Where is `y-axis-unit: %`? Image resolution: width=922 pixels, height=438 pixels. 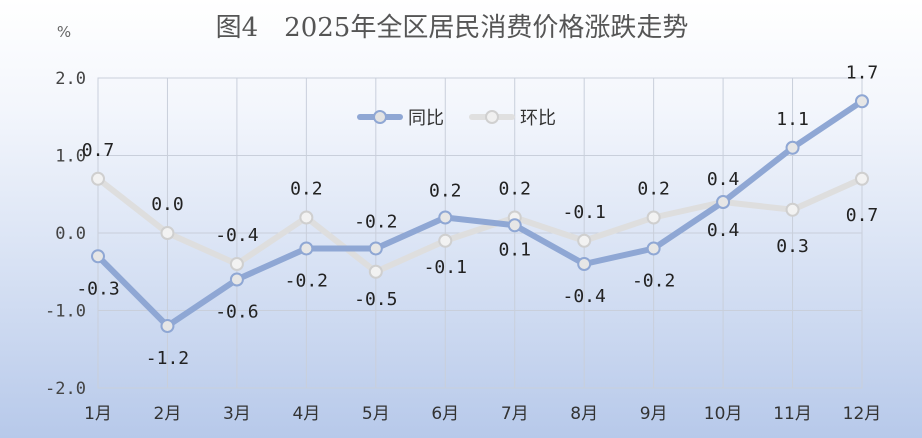
y-axis-unit: % is located at coordinates (64, 32).